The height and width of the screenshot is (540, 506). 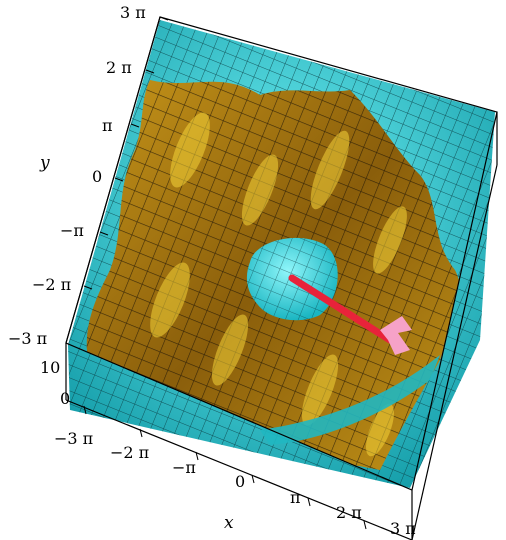 I want to click on y-tick-label: 3 π, so click(x=133, y=12).